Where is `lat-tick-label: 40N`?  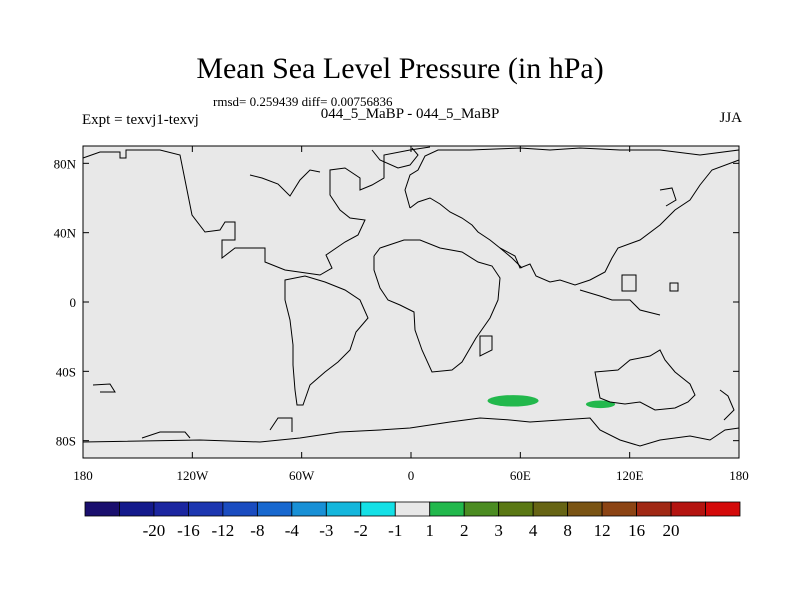
lat-tick-label: 40N is located at coordinates (65, 233).